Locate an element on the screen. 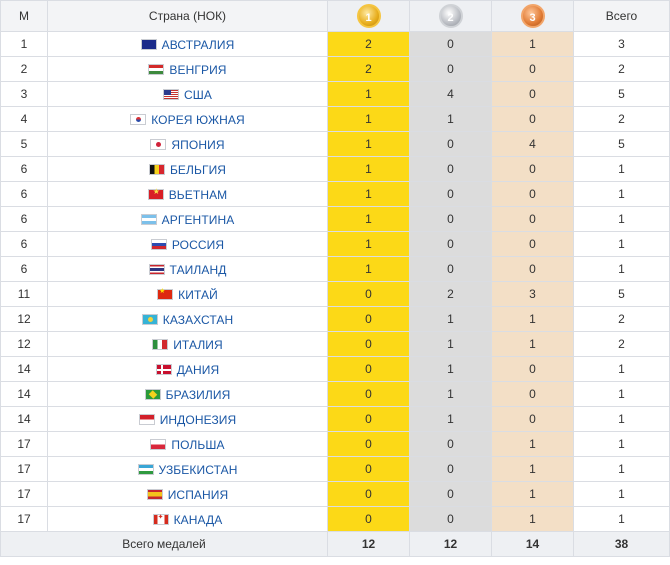 This screenshot has height=565, width=670. rank-cell: 14 is located at coordinates (24, 419).